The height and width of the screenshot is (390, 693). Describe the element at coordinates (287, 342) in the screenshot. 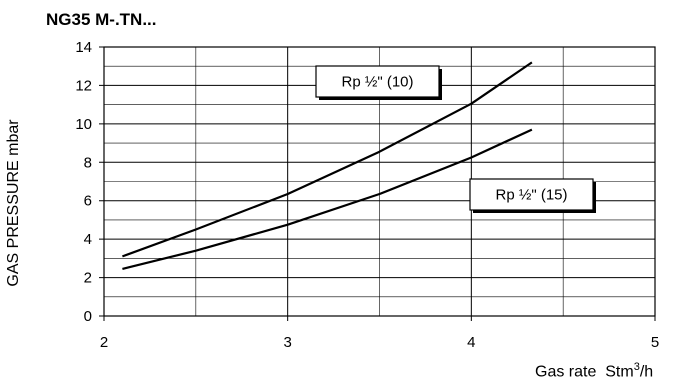

I see `x-tick-label: 3` at that location.